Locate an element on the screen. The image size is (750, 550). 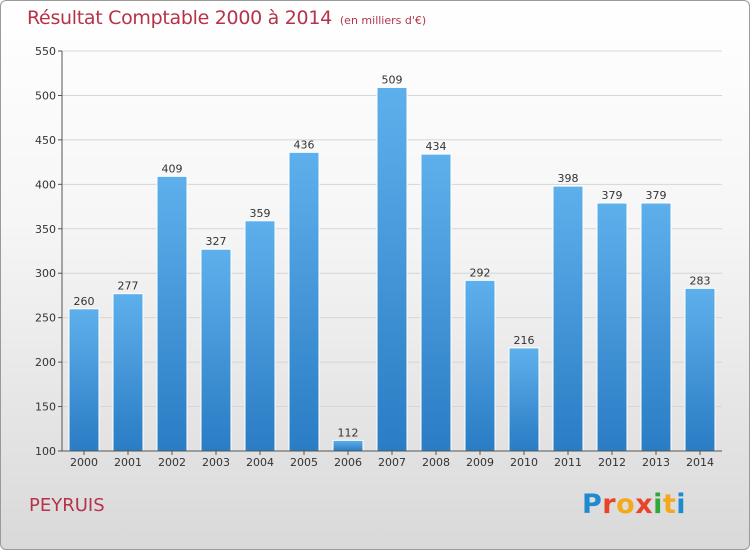
x-tick-label: 2004 is located at coordinates (260, 462).